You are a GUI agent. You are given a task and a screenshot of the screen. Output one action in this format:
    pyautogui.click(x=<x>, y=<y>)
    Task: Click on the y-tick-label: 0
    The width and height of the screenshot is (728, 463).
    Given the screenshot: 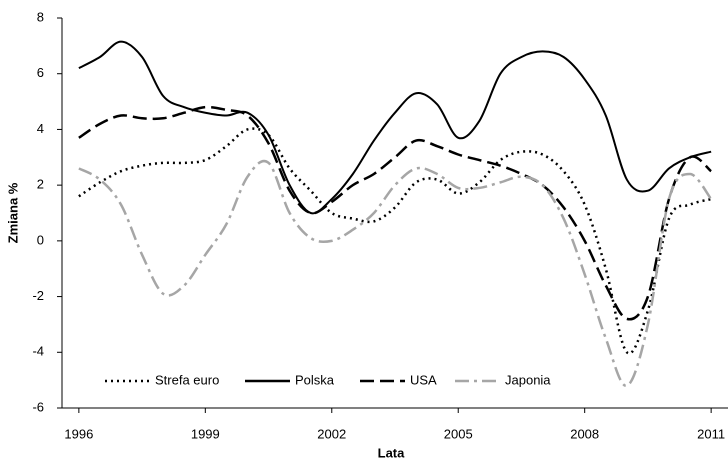 What is the action you would take?
    pyautogui.click(x=40, y=239)
    